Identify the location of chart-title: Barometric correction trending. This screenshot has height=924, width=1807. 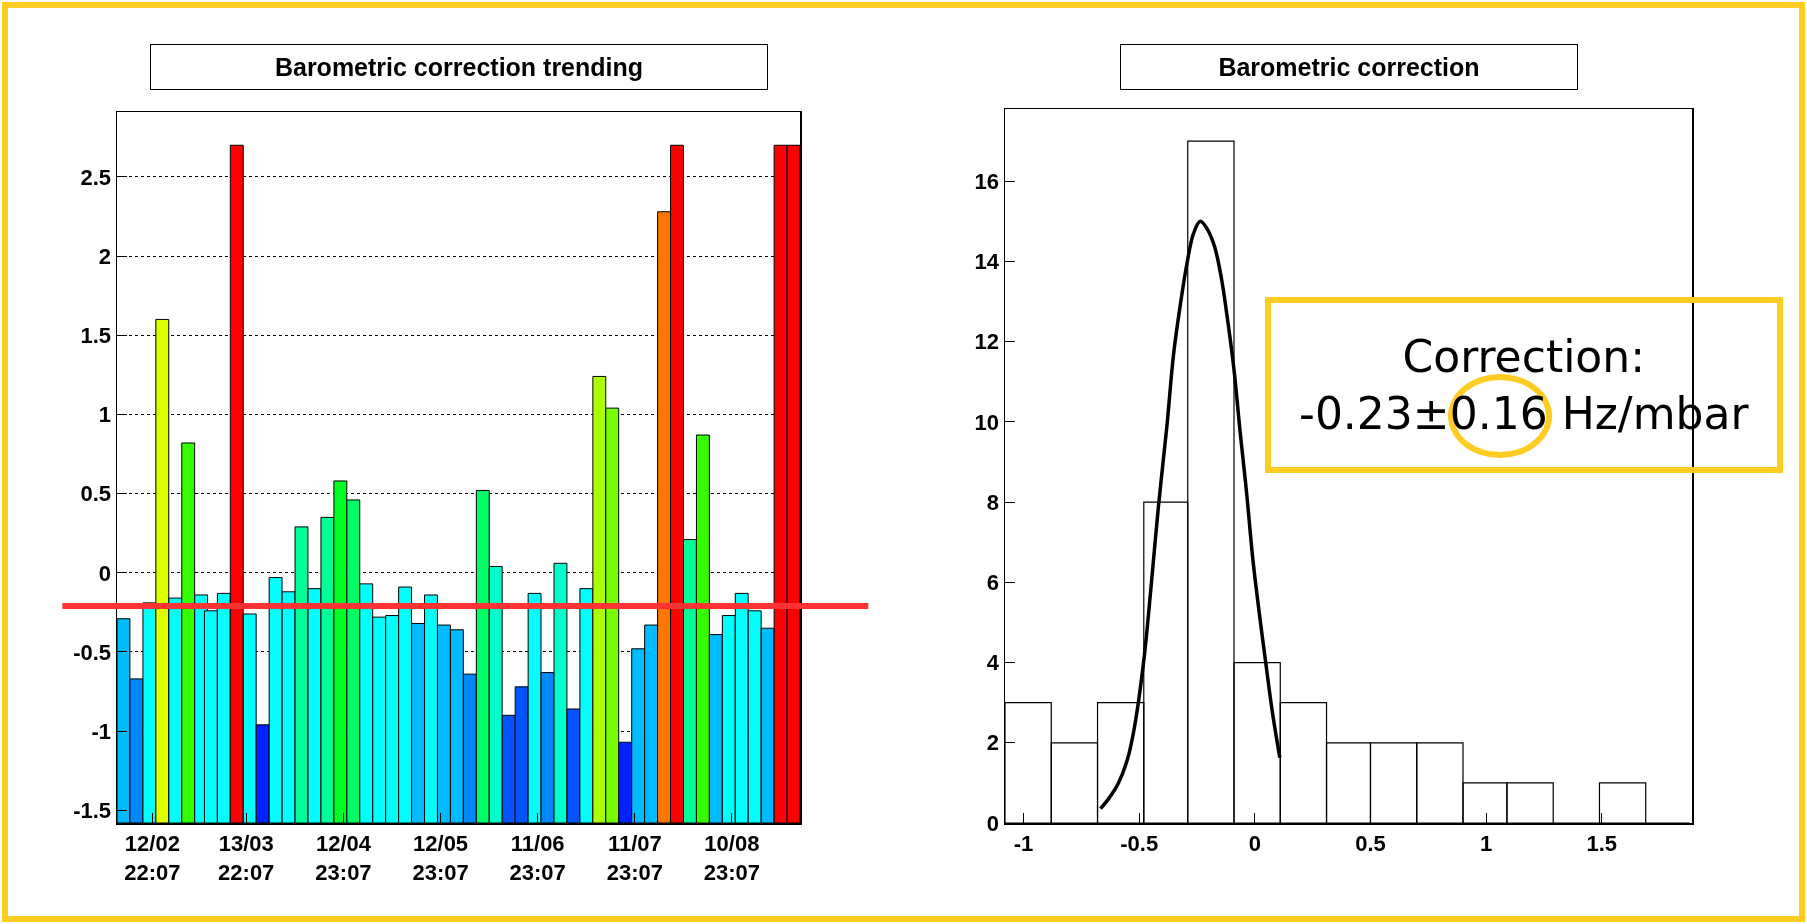
(459, 67).